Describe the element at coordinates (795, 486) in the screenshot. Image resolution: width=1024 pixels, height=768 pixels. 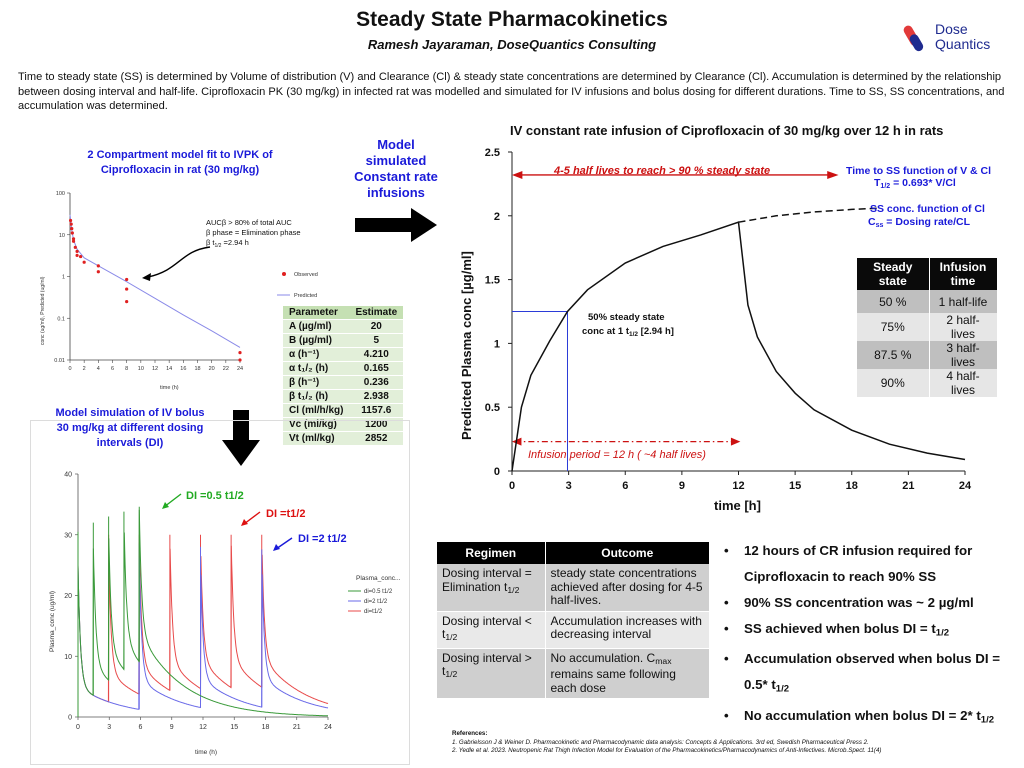
I see `infusion-x-tick-label: 15` at that location.